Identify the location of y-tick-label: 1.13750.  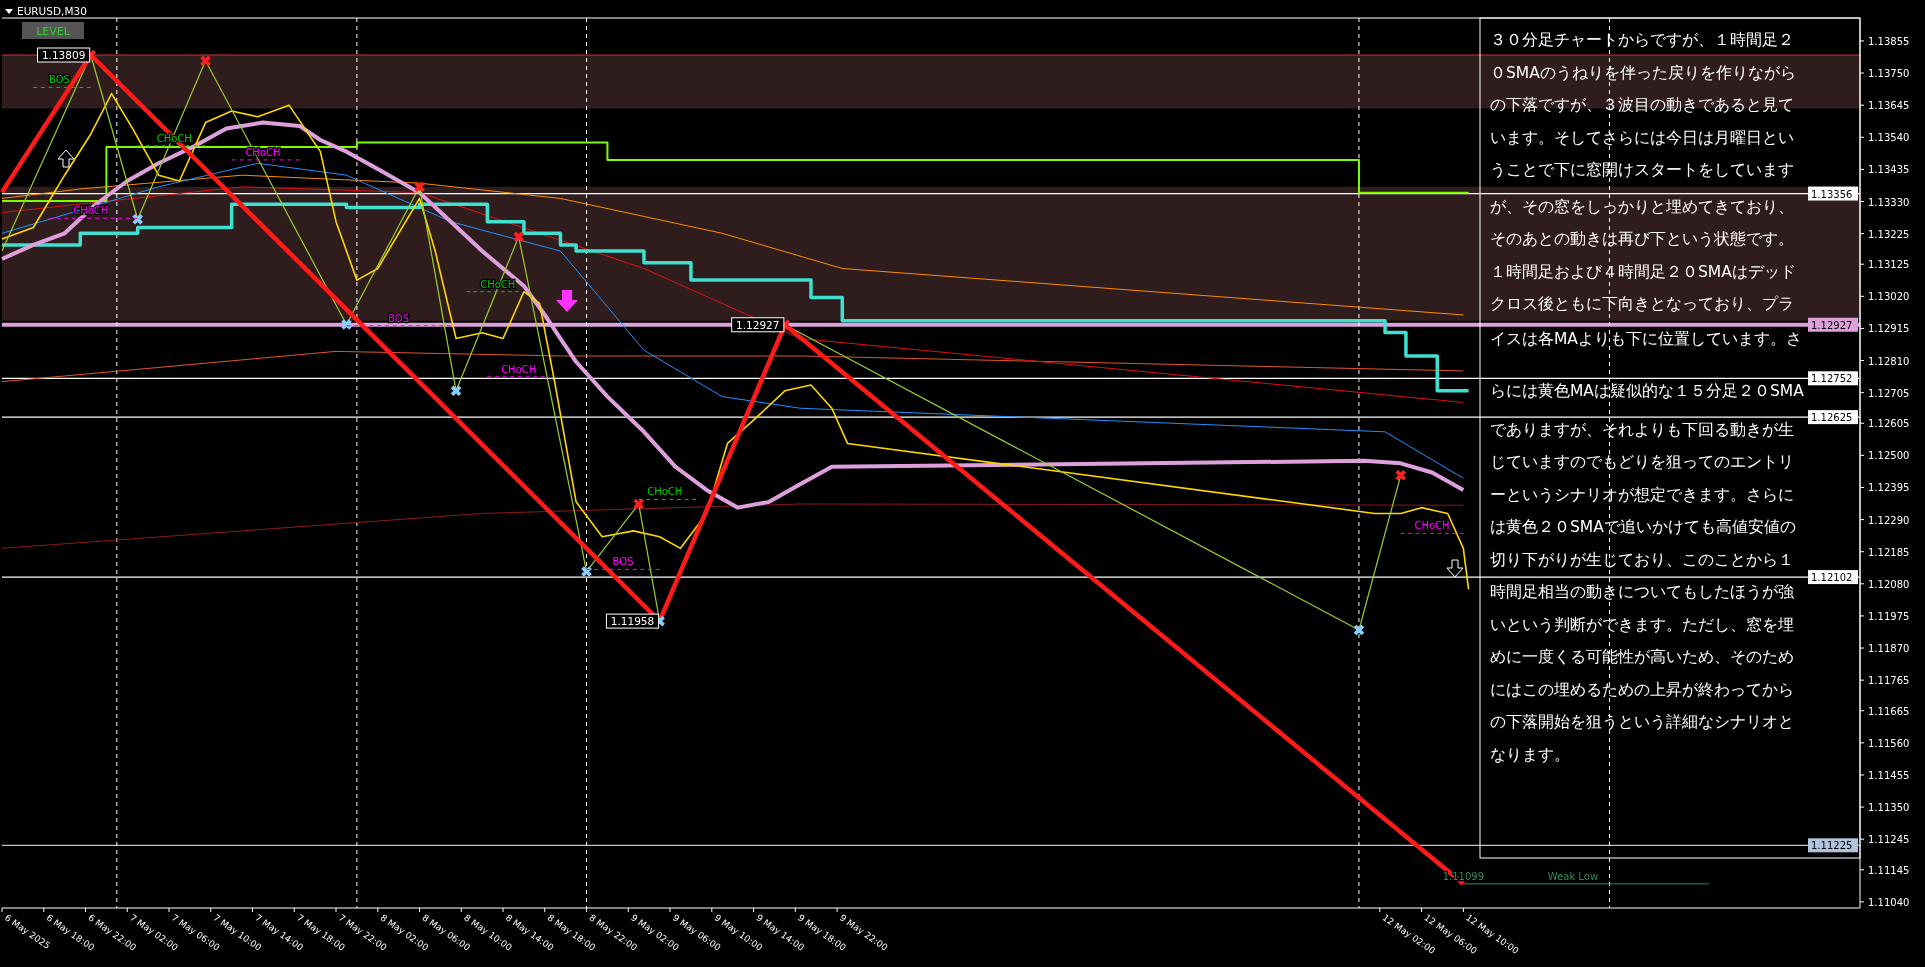
(1889, 74).